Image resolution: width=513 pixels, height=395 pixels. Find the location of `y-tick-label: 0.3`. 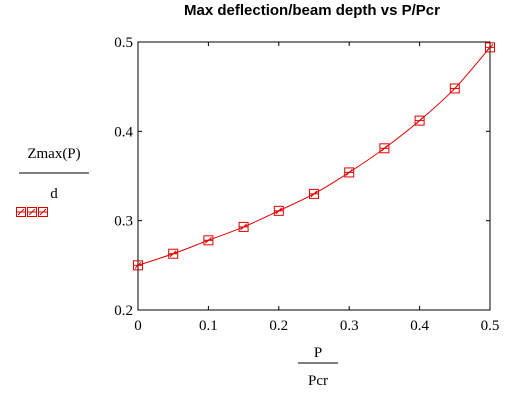

y-tick-label: 0.3 is located at coordinates (123, 222).